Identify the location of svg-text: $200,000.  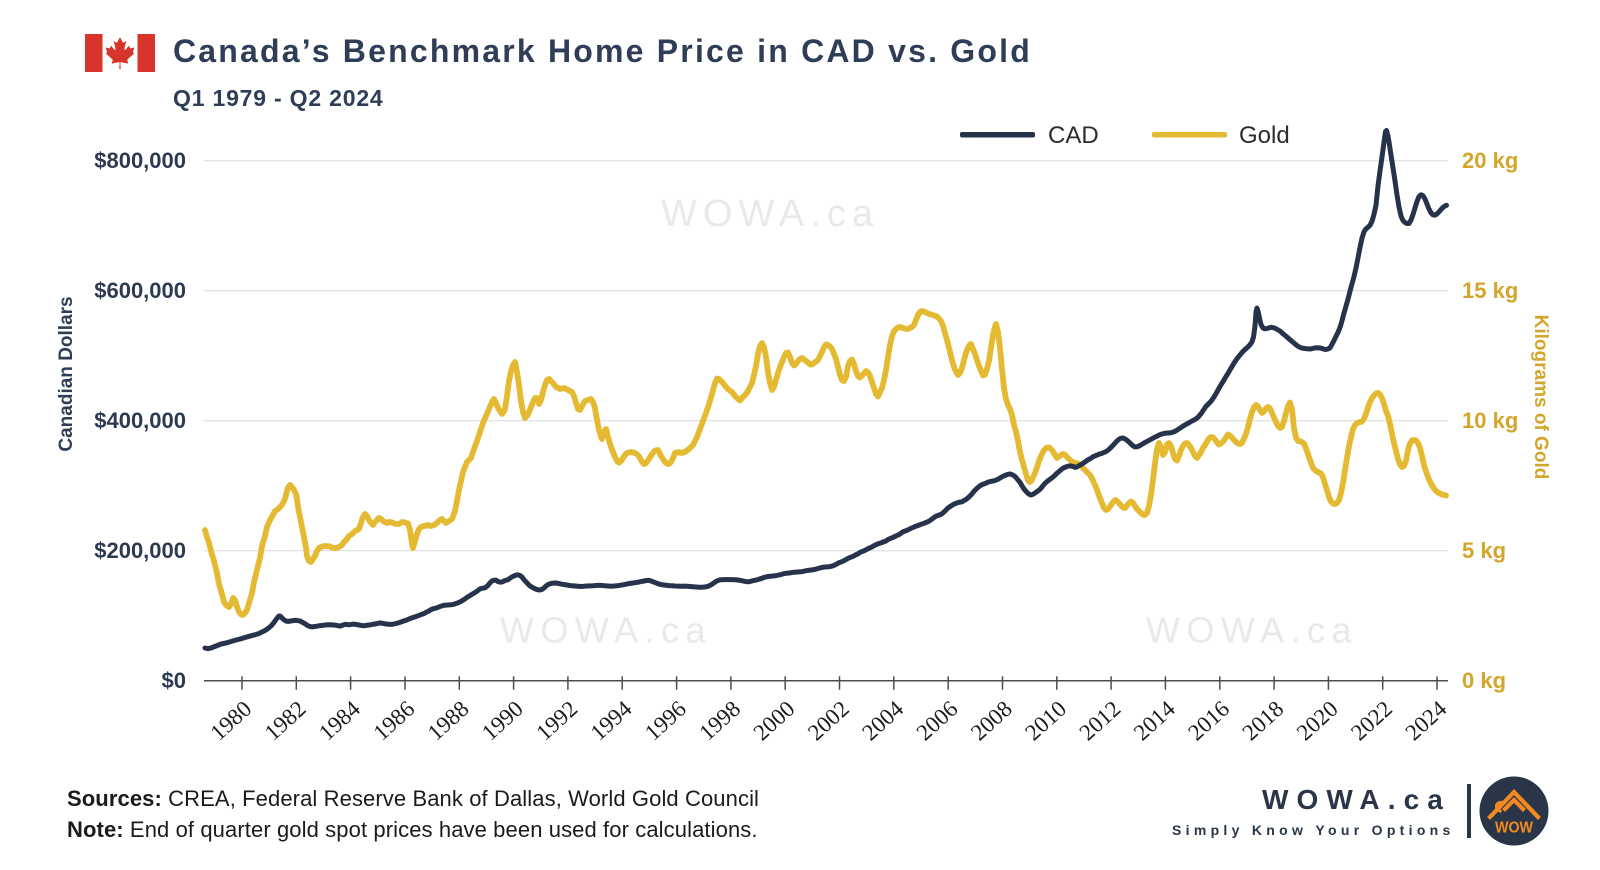
(140, 550).